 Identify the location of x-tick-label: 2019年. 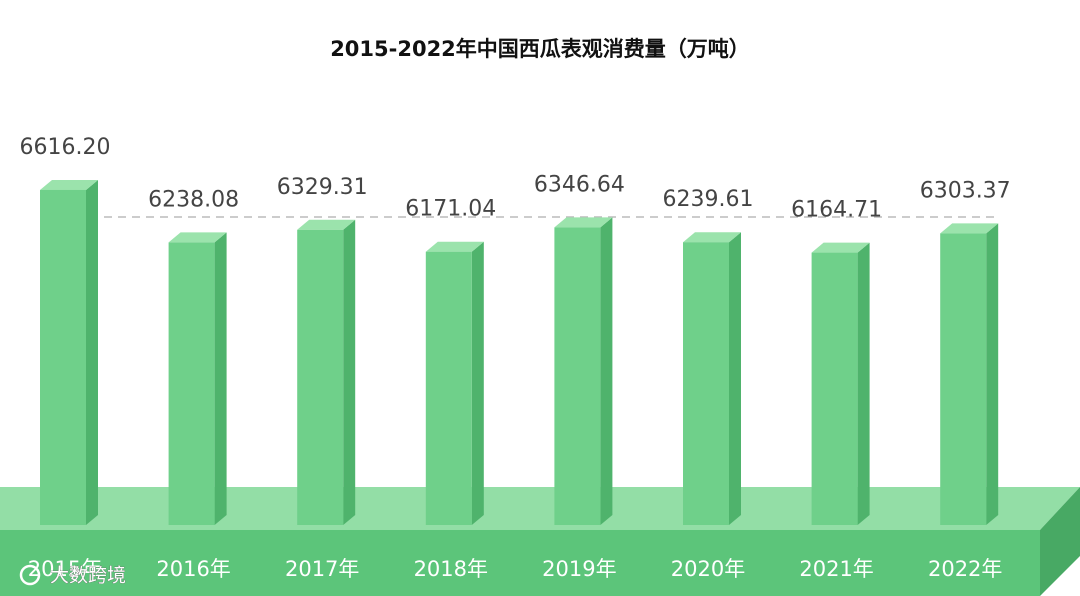
(579, 569).